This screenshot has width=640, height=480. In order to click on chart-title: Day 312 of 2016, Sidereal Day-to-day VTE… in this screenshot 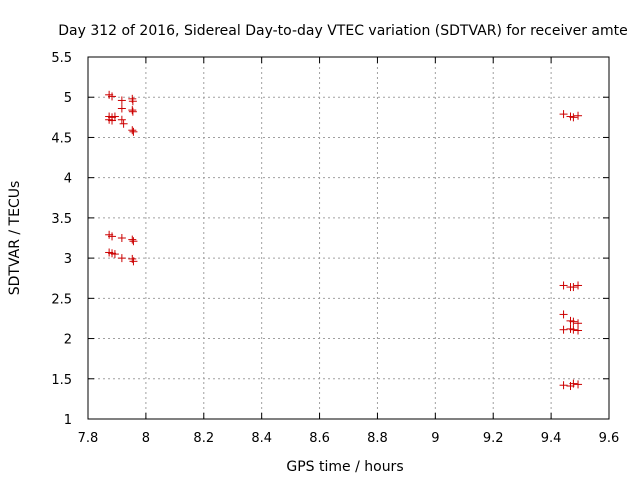, I will do `click(343, 31)`.